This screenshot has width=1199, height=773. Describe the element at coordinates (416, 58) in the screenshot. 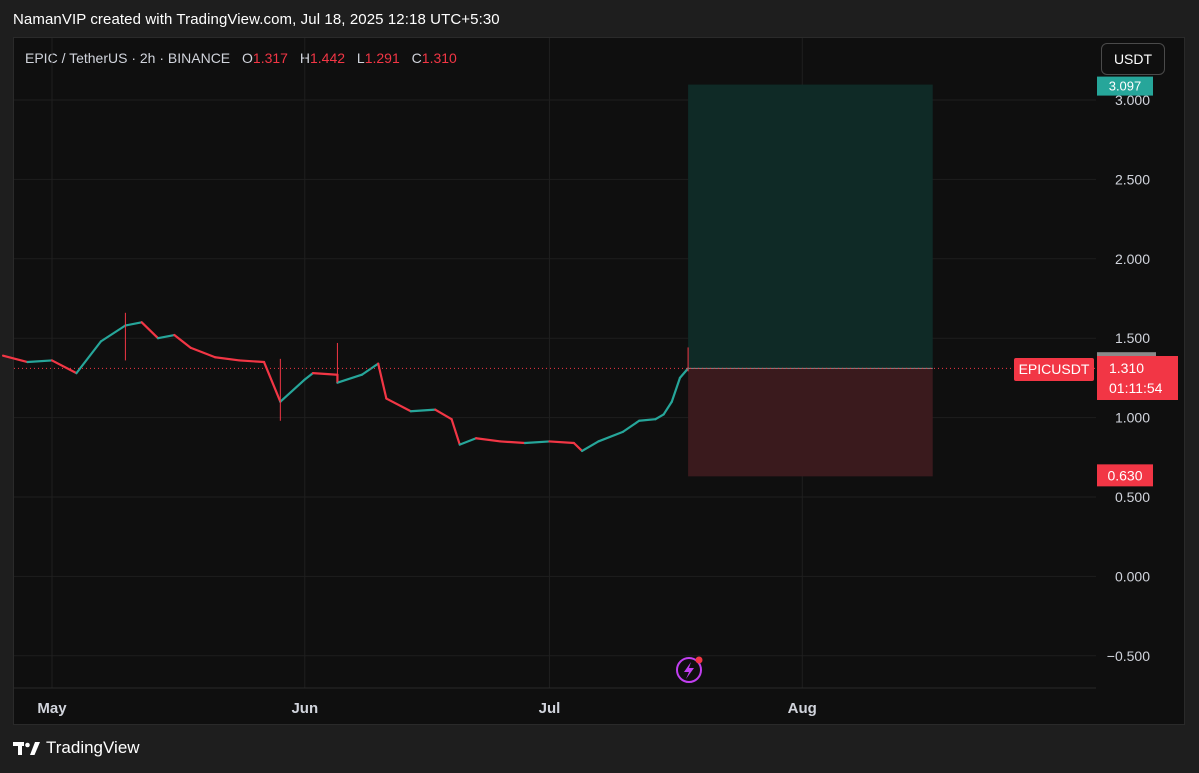

I see `close-key: C` at that location.